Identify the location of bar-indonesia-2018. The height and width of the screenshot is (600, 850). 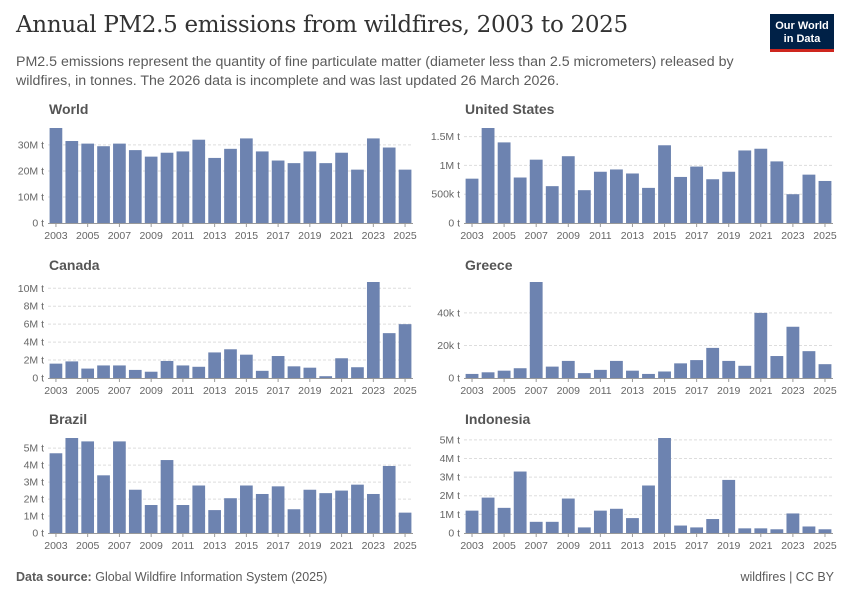
(713, 526).